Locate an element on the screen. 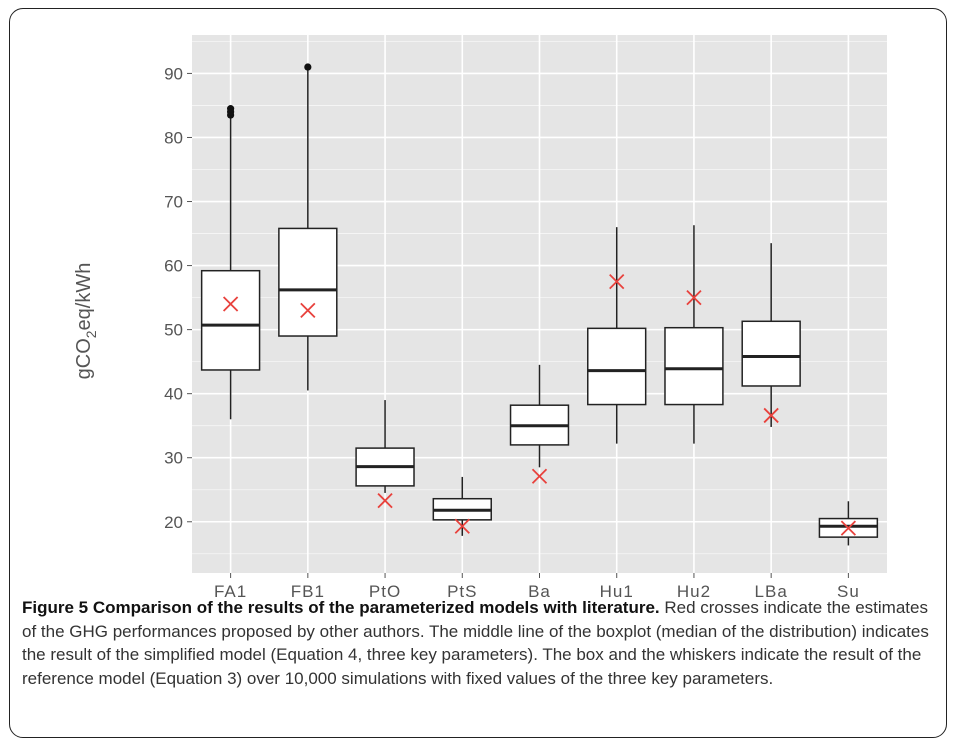  y-tick-label: 70 is located at coordinates (173, 202).